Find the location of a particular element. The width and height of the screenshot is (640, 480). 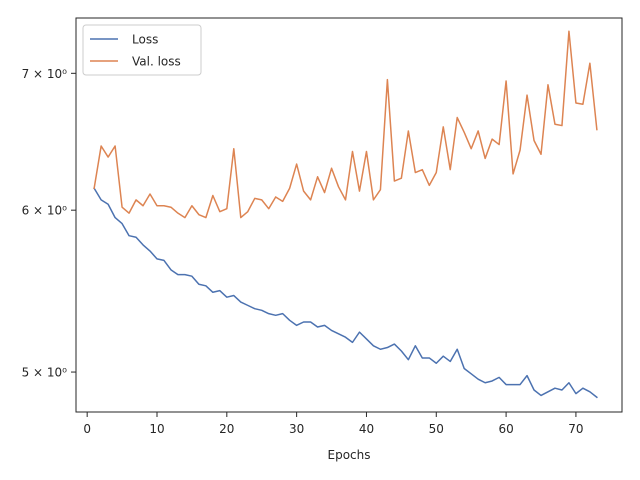

x-tick-label: 0 is located at coordinates (87, 429).